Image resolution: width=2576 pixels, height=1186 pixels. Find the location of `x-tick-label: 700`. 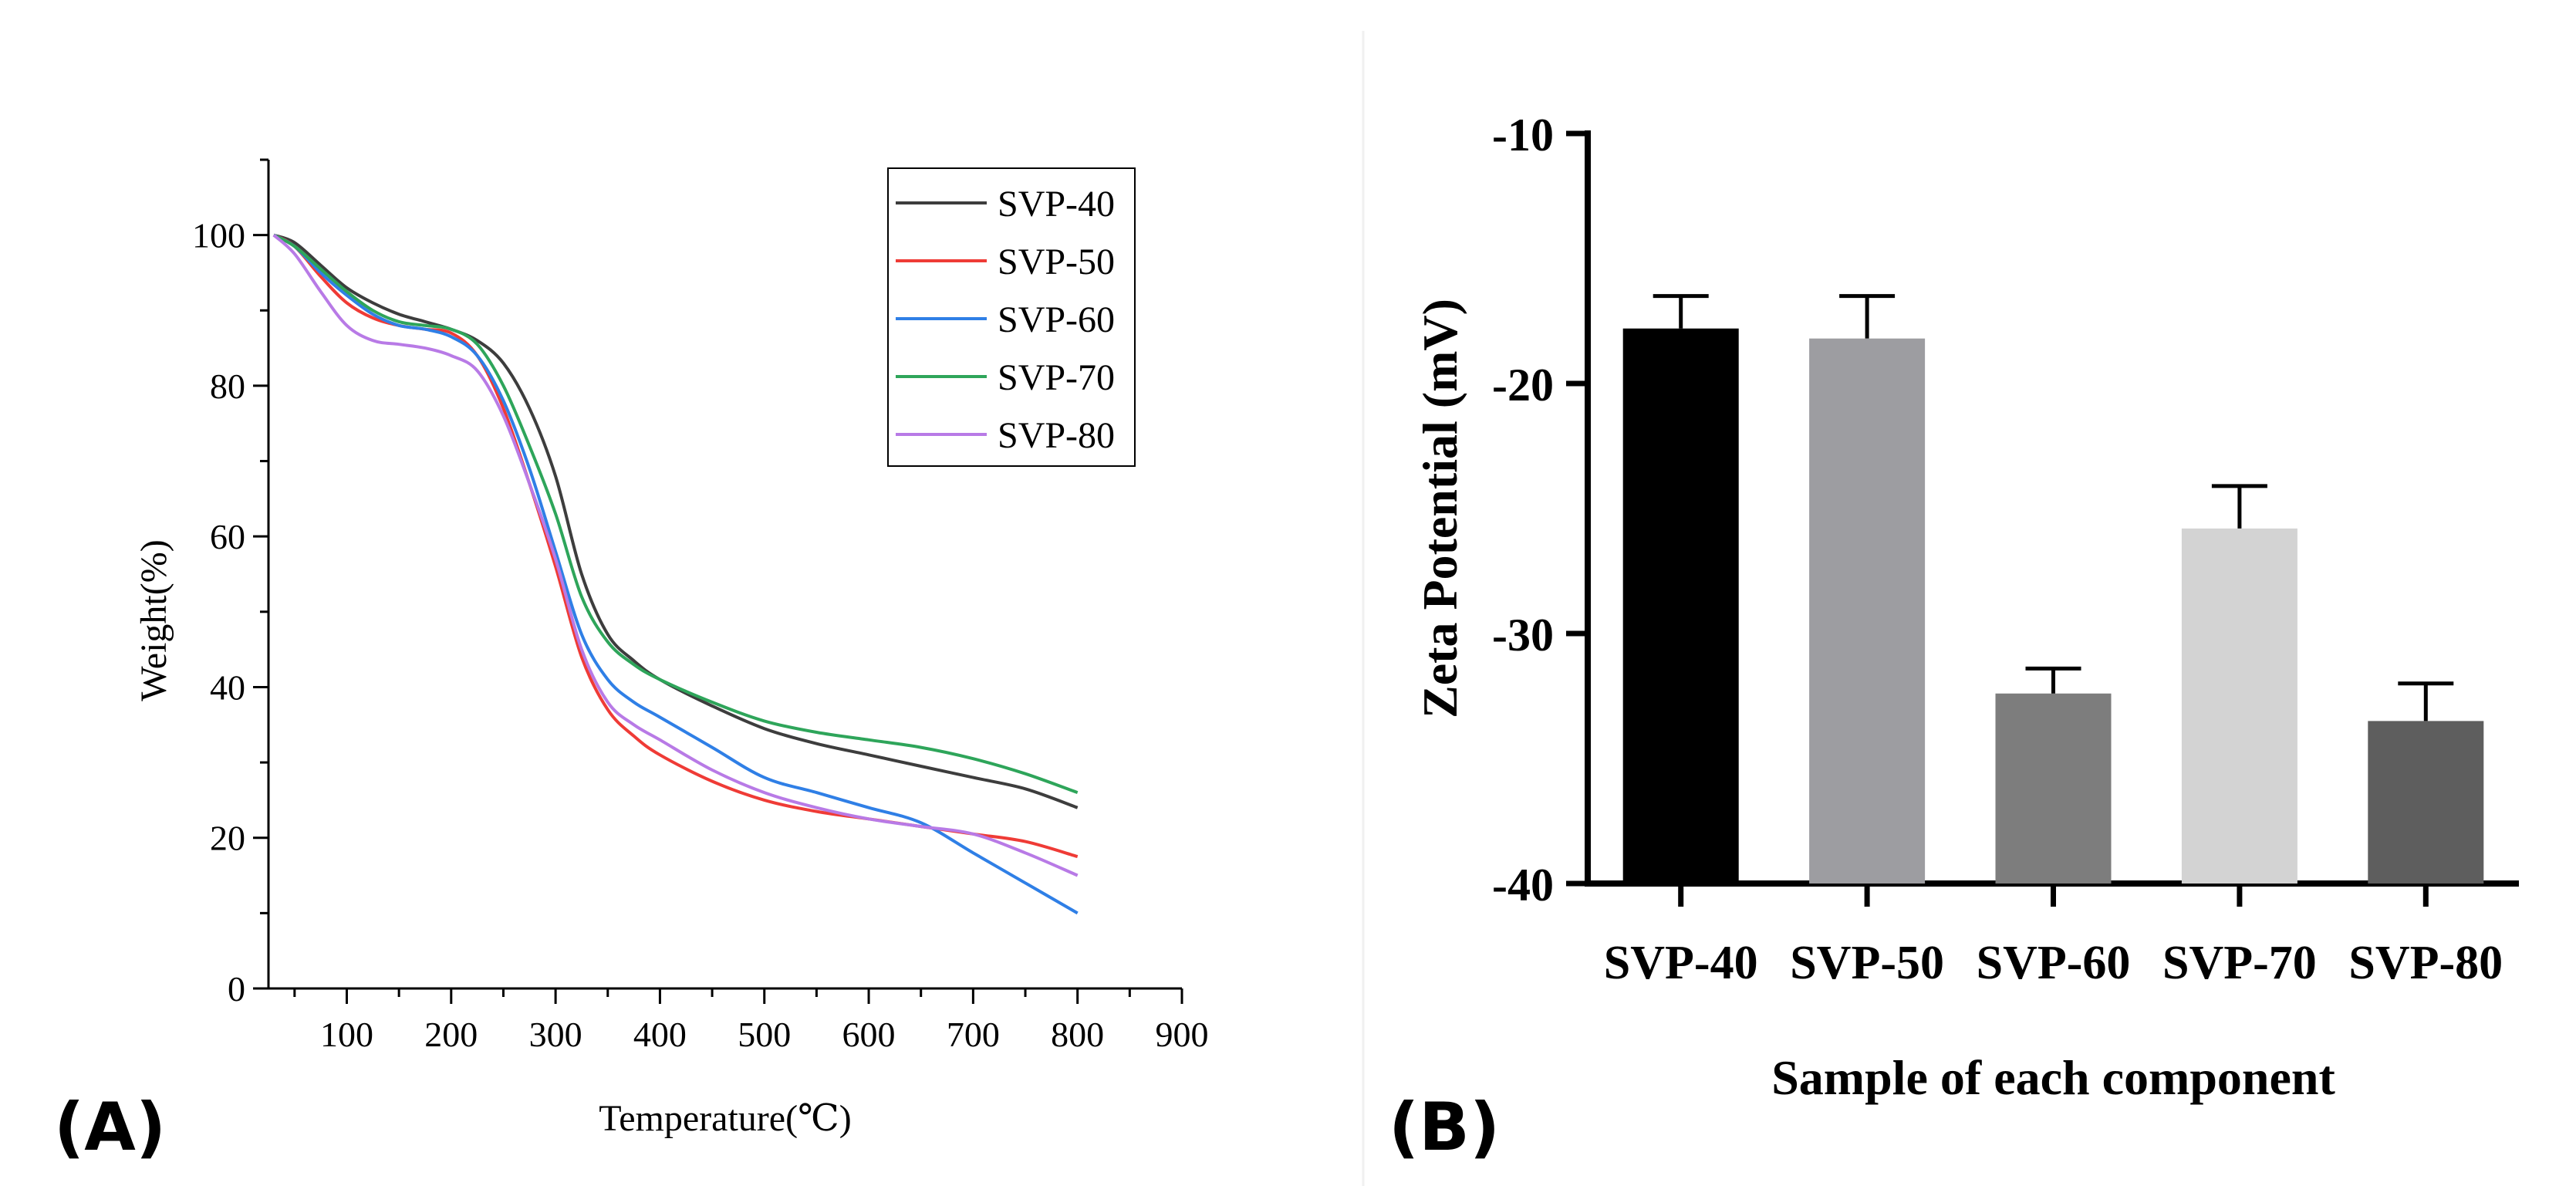

x-tick-label: 700 is located at coordinates (974, 1034).